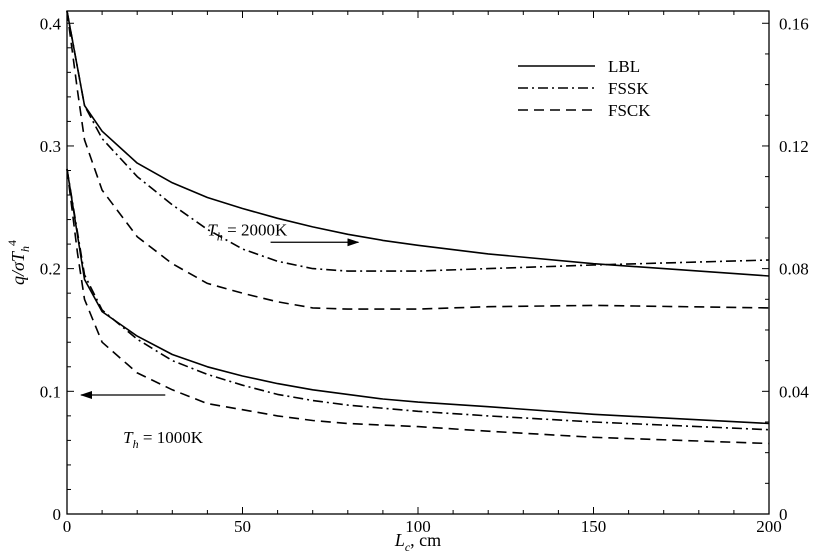  What do you see at coordinates (417, 541) in the screenshot?
I see `x-axis-title: Lc, cm` at bounding box center [417, 541].